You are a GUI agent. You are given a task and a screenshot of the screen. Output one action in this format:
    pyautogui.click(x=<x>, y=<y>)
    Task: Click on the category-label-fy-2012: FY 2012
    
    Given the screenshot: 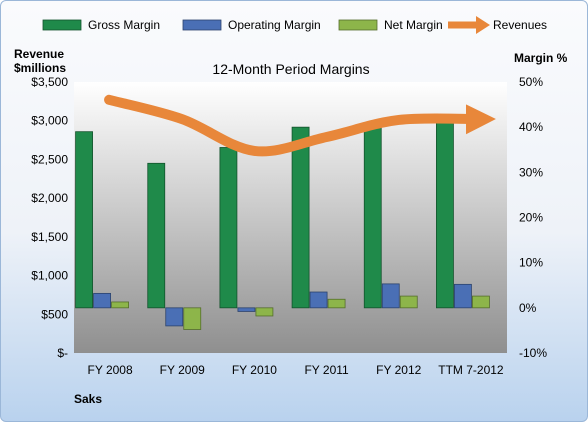 What is the action you would take?
    pyautogui.click(x=398, y=370)
    